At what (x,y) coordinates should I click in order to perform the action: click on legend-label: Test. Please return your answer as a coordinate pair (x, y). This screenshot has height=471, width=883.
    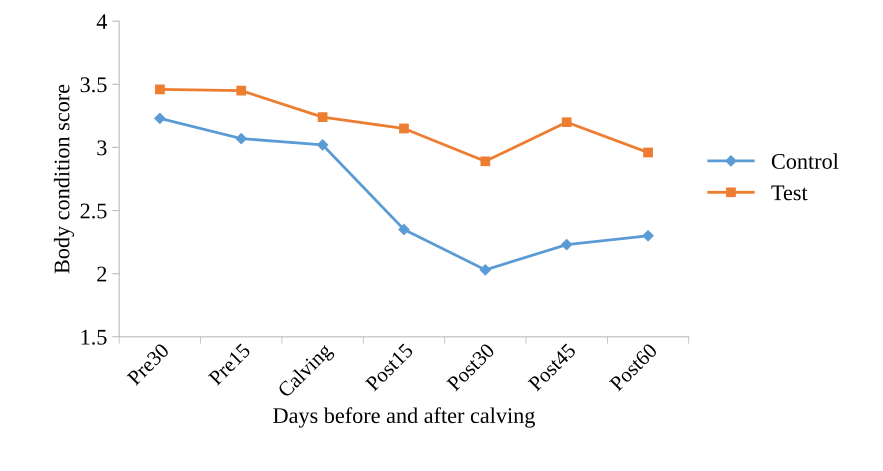
    Looking at the image, I should click on (789, 193).